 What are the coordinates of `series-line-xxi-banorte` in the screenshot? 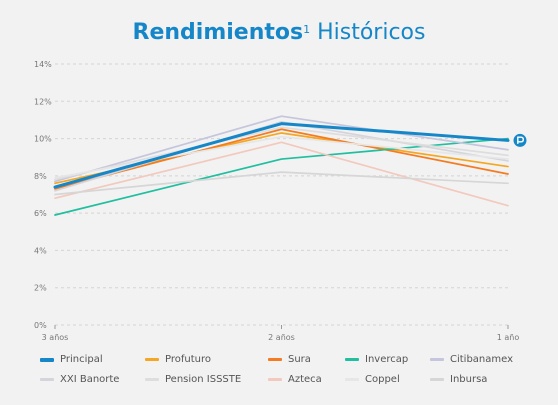 It's located at (281, 156).